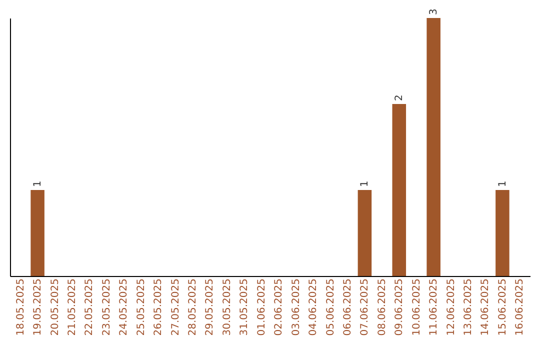  What do you see at coordinates (193, 307) in the screenshot?
I see `x-tick-label: 28.05.2025` at bounding box center [193, 307].